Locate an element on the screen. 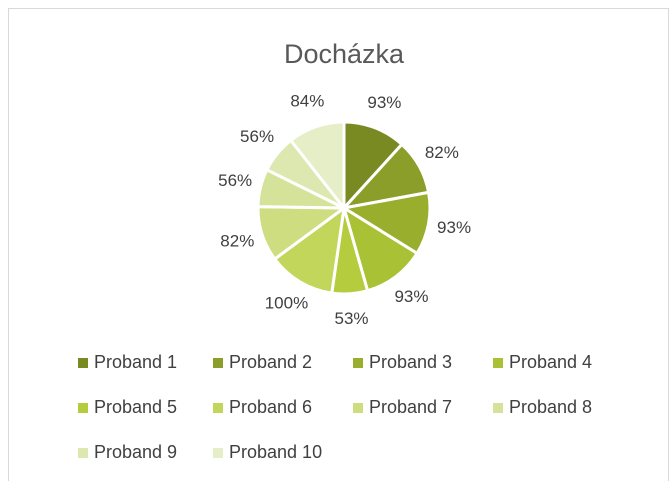 This screenshot has width=670, height=481. legend-label: Proband 6 is located at coordinates (270, 407).